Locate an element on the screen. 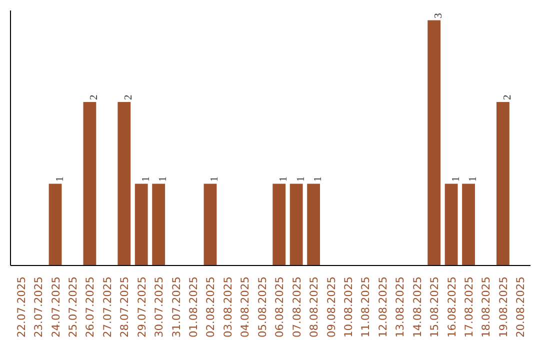 The image size is (540, 340). x-tick-label: 27.07.2025 is located at coordinates (107, 307).